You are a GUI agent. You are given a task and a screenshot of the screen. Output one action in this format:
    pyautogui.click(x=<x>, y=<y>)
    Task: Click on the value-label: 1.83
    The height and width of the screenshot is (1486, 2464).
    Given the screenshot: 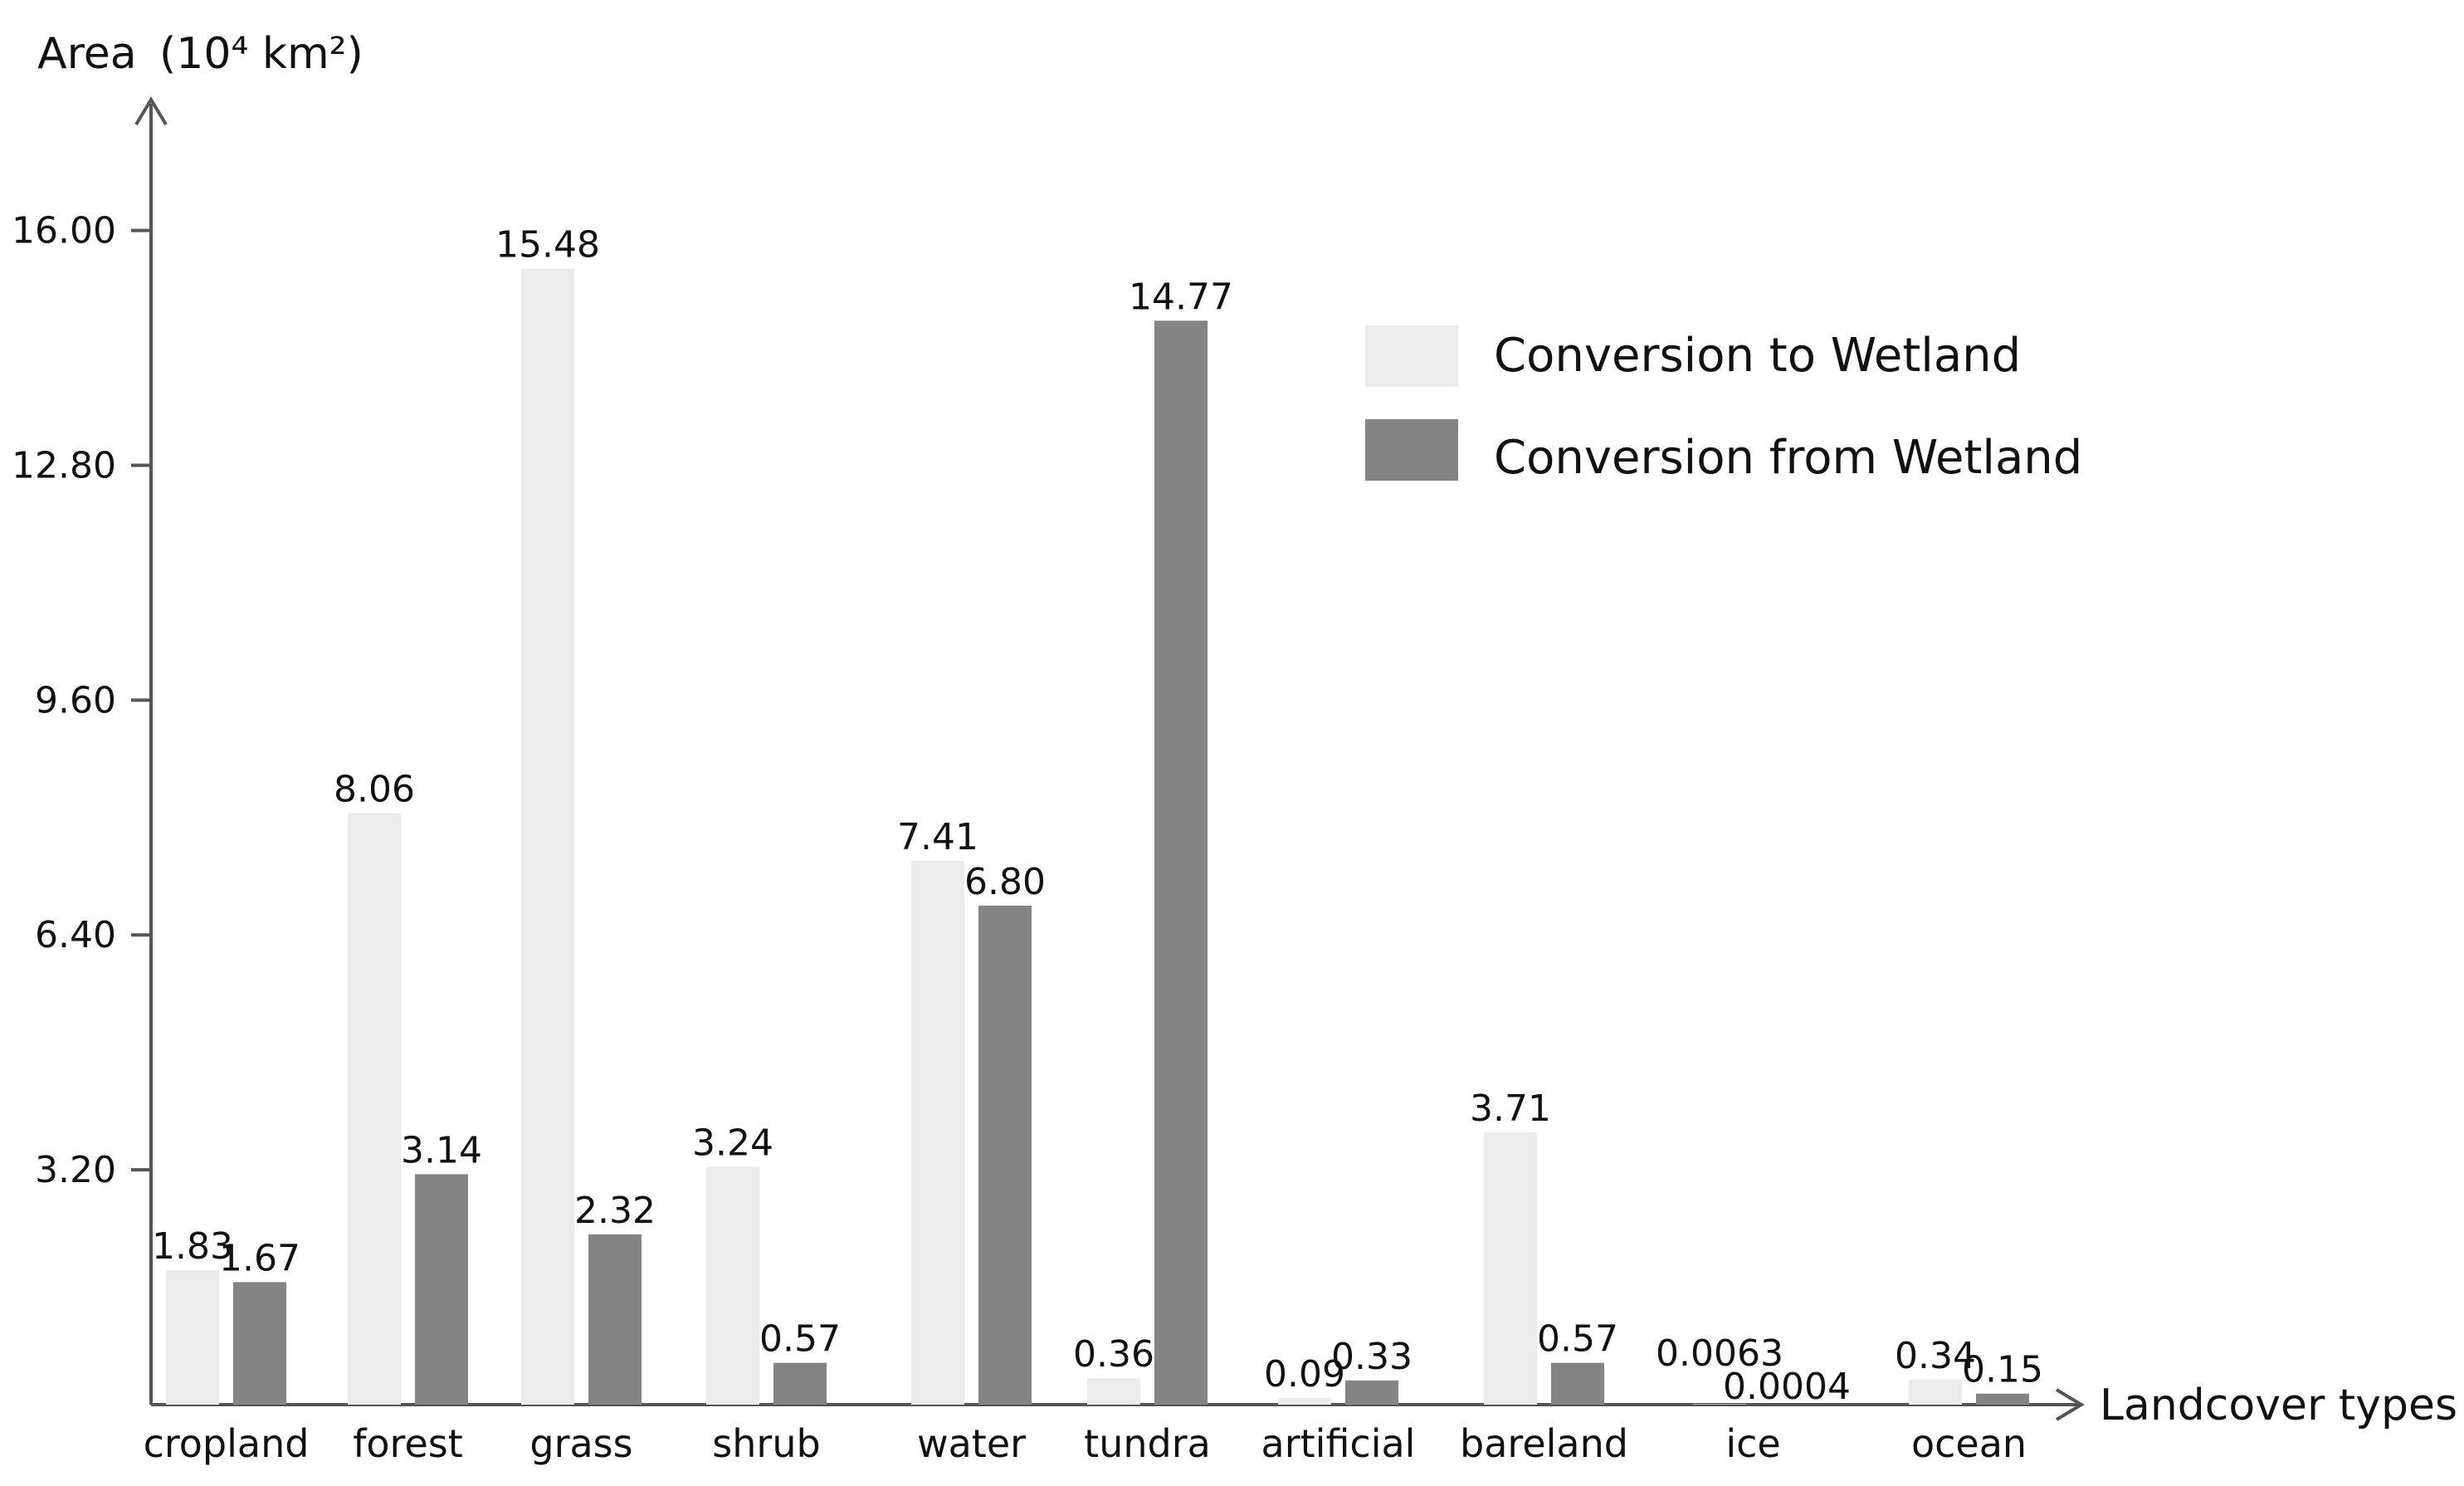 What is the action you would take?
    pyautogui.click(x=192, y=1246)
    